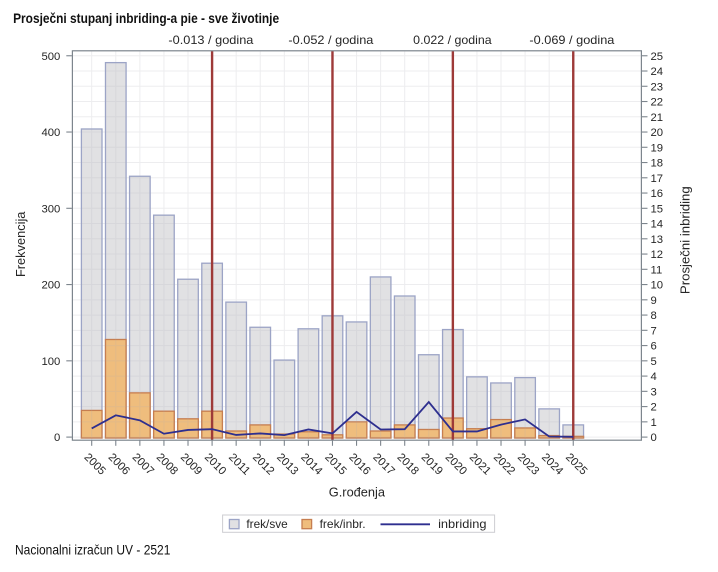 Image resolution: width=718 pixels, height=572 pixels. What do you see at coordinates (657, 240) in the screenshot?
I see `svg-text: 13` at bounding box center [657, 240].